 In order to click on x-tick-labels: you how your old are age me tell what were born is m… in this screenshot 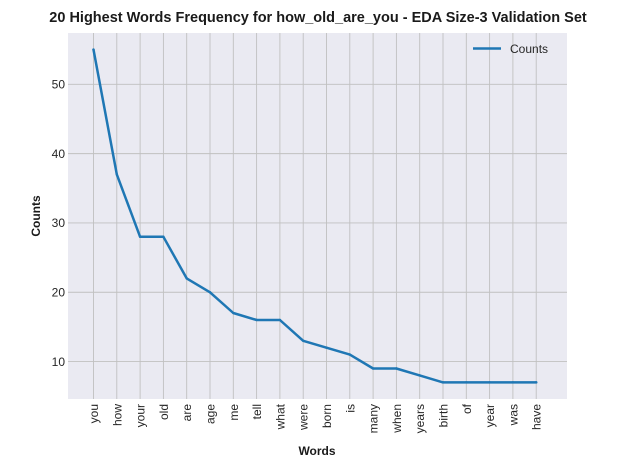, I will do `click(315, 418)`.